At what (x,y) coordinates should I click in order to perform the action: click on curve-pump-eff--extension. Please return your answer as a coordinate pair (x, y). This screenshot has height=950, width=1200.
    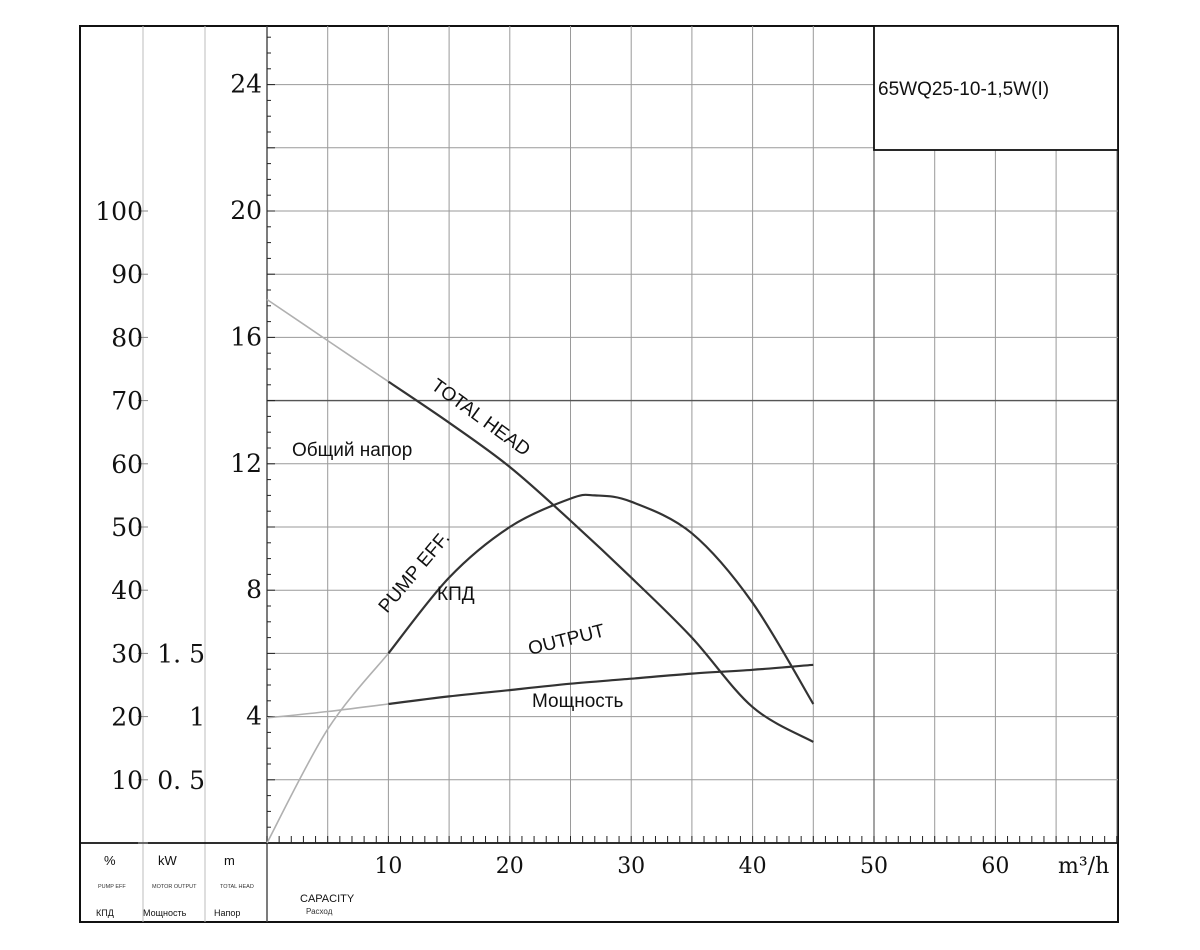
    Looking at the image, I should click on (328, 748).